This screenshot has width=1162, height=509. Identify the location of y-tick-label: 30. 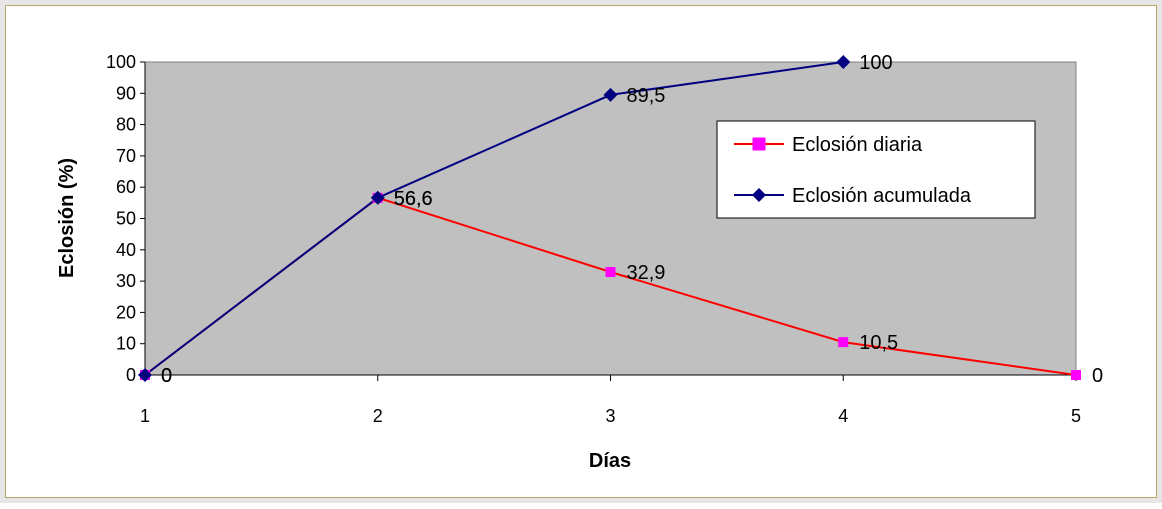
(126, 281).